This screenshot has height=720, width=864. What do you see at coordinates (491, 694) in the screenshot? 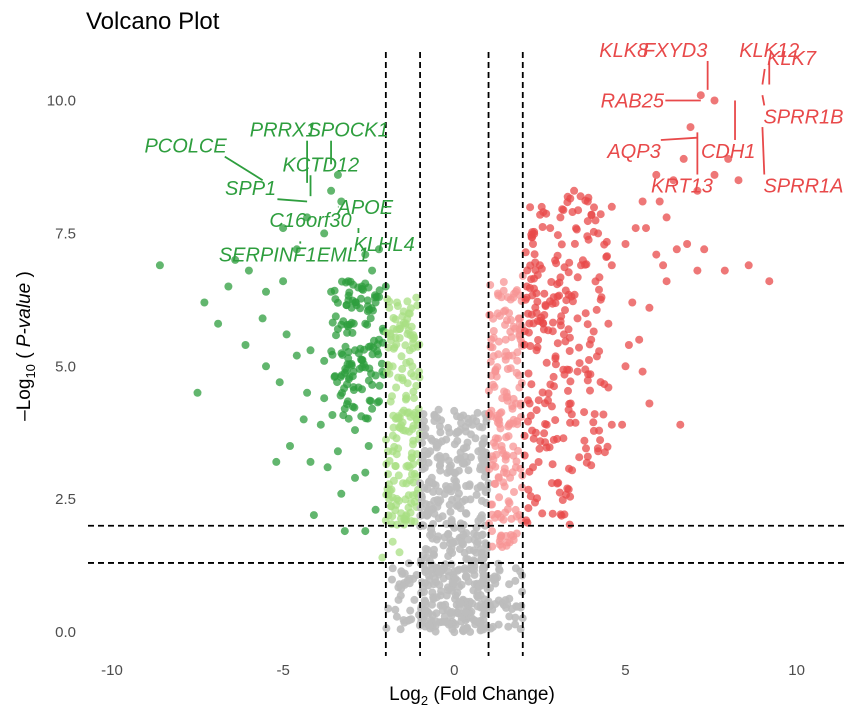
I see `x-axis-label-suffix: (Fold Change)` at bounding box center [491, 694].